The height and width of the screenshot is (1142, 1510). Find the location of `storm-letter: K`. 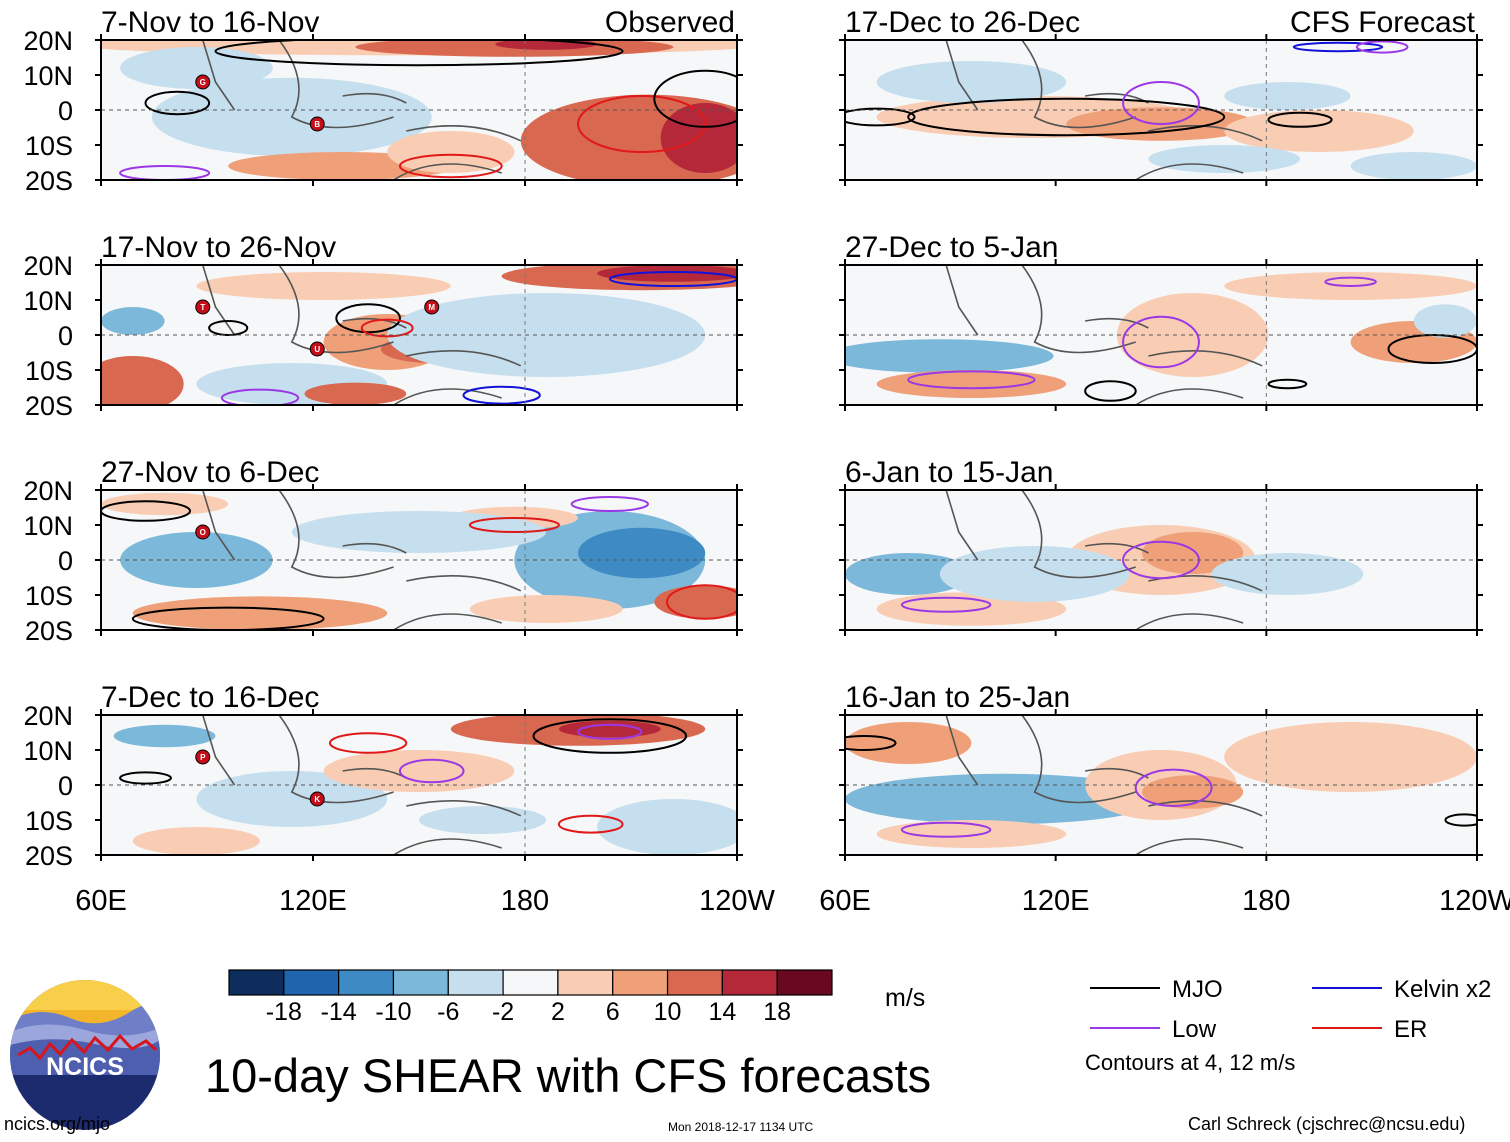

storm-letter: K is located at coordinates (317, 799).